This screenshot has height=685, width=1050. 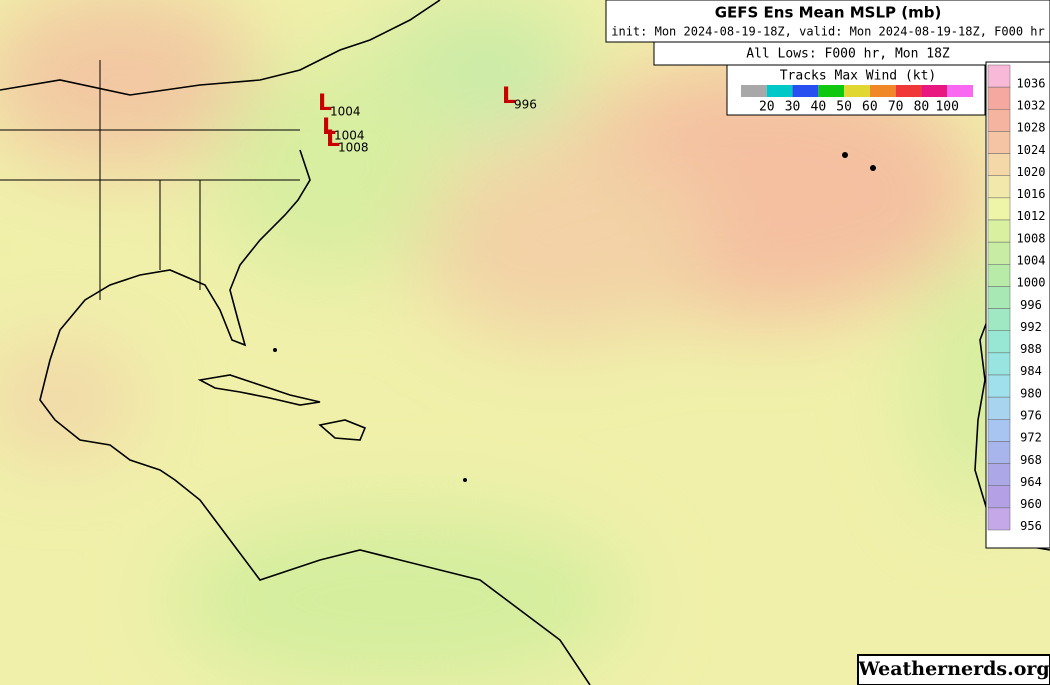 What do you see at coordinates (1031, 283) in the screenshot?
I see `colorbar-label: 1000` at bounding box center [1031, 283].